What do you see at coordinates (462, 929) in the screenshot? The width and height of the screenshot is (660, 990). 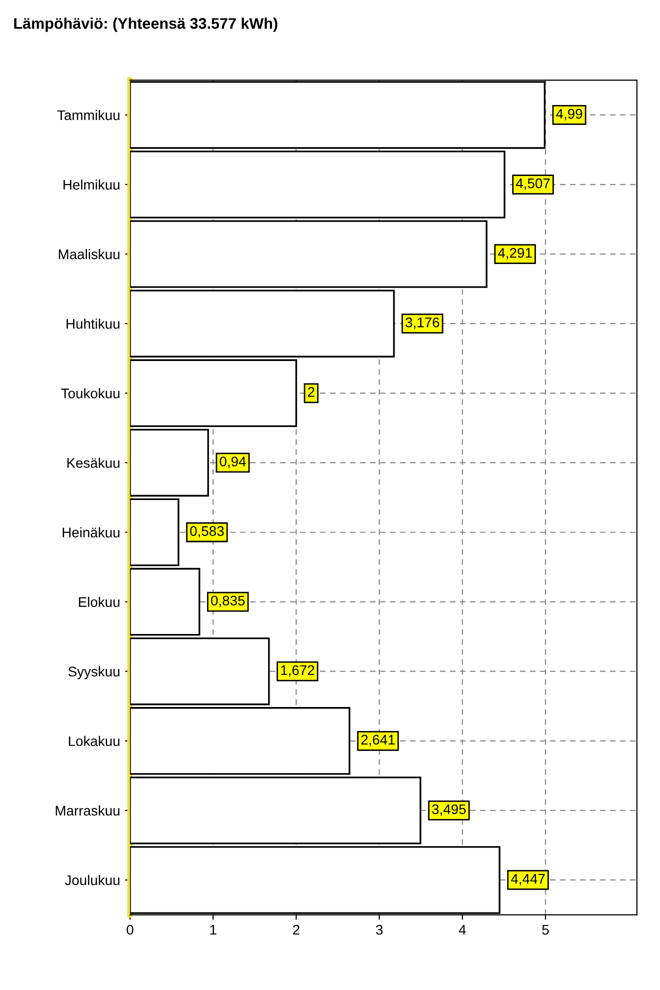 I see `x-tick-label: 4` at bounding box center [462, 929].